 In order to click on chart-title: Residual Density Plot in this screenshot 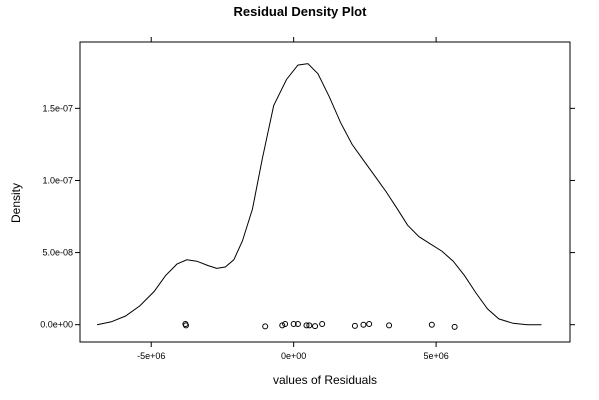, I will do `click(301, 11)`.